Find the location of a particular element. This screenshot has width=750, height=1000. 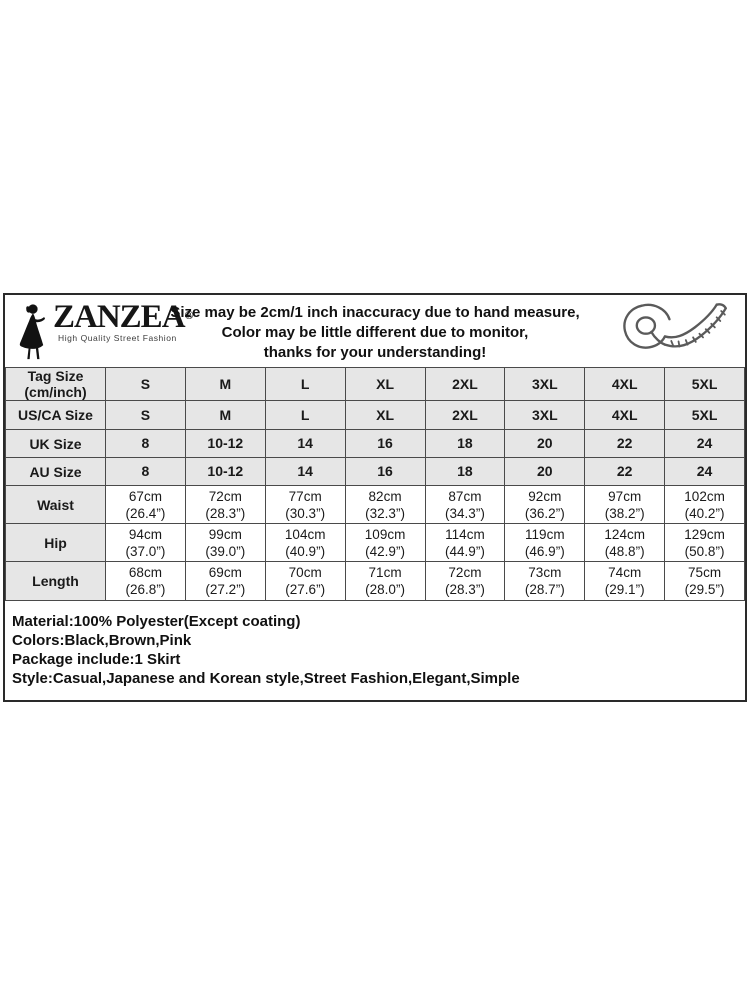

table-cell: 70cm (27.6”) is located at coordinates (305, 581).